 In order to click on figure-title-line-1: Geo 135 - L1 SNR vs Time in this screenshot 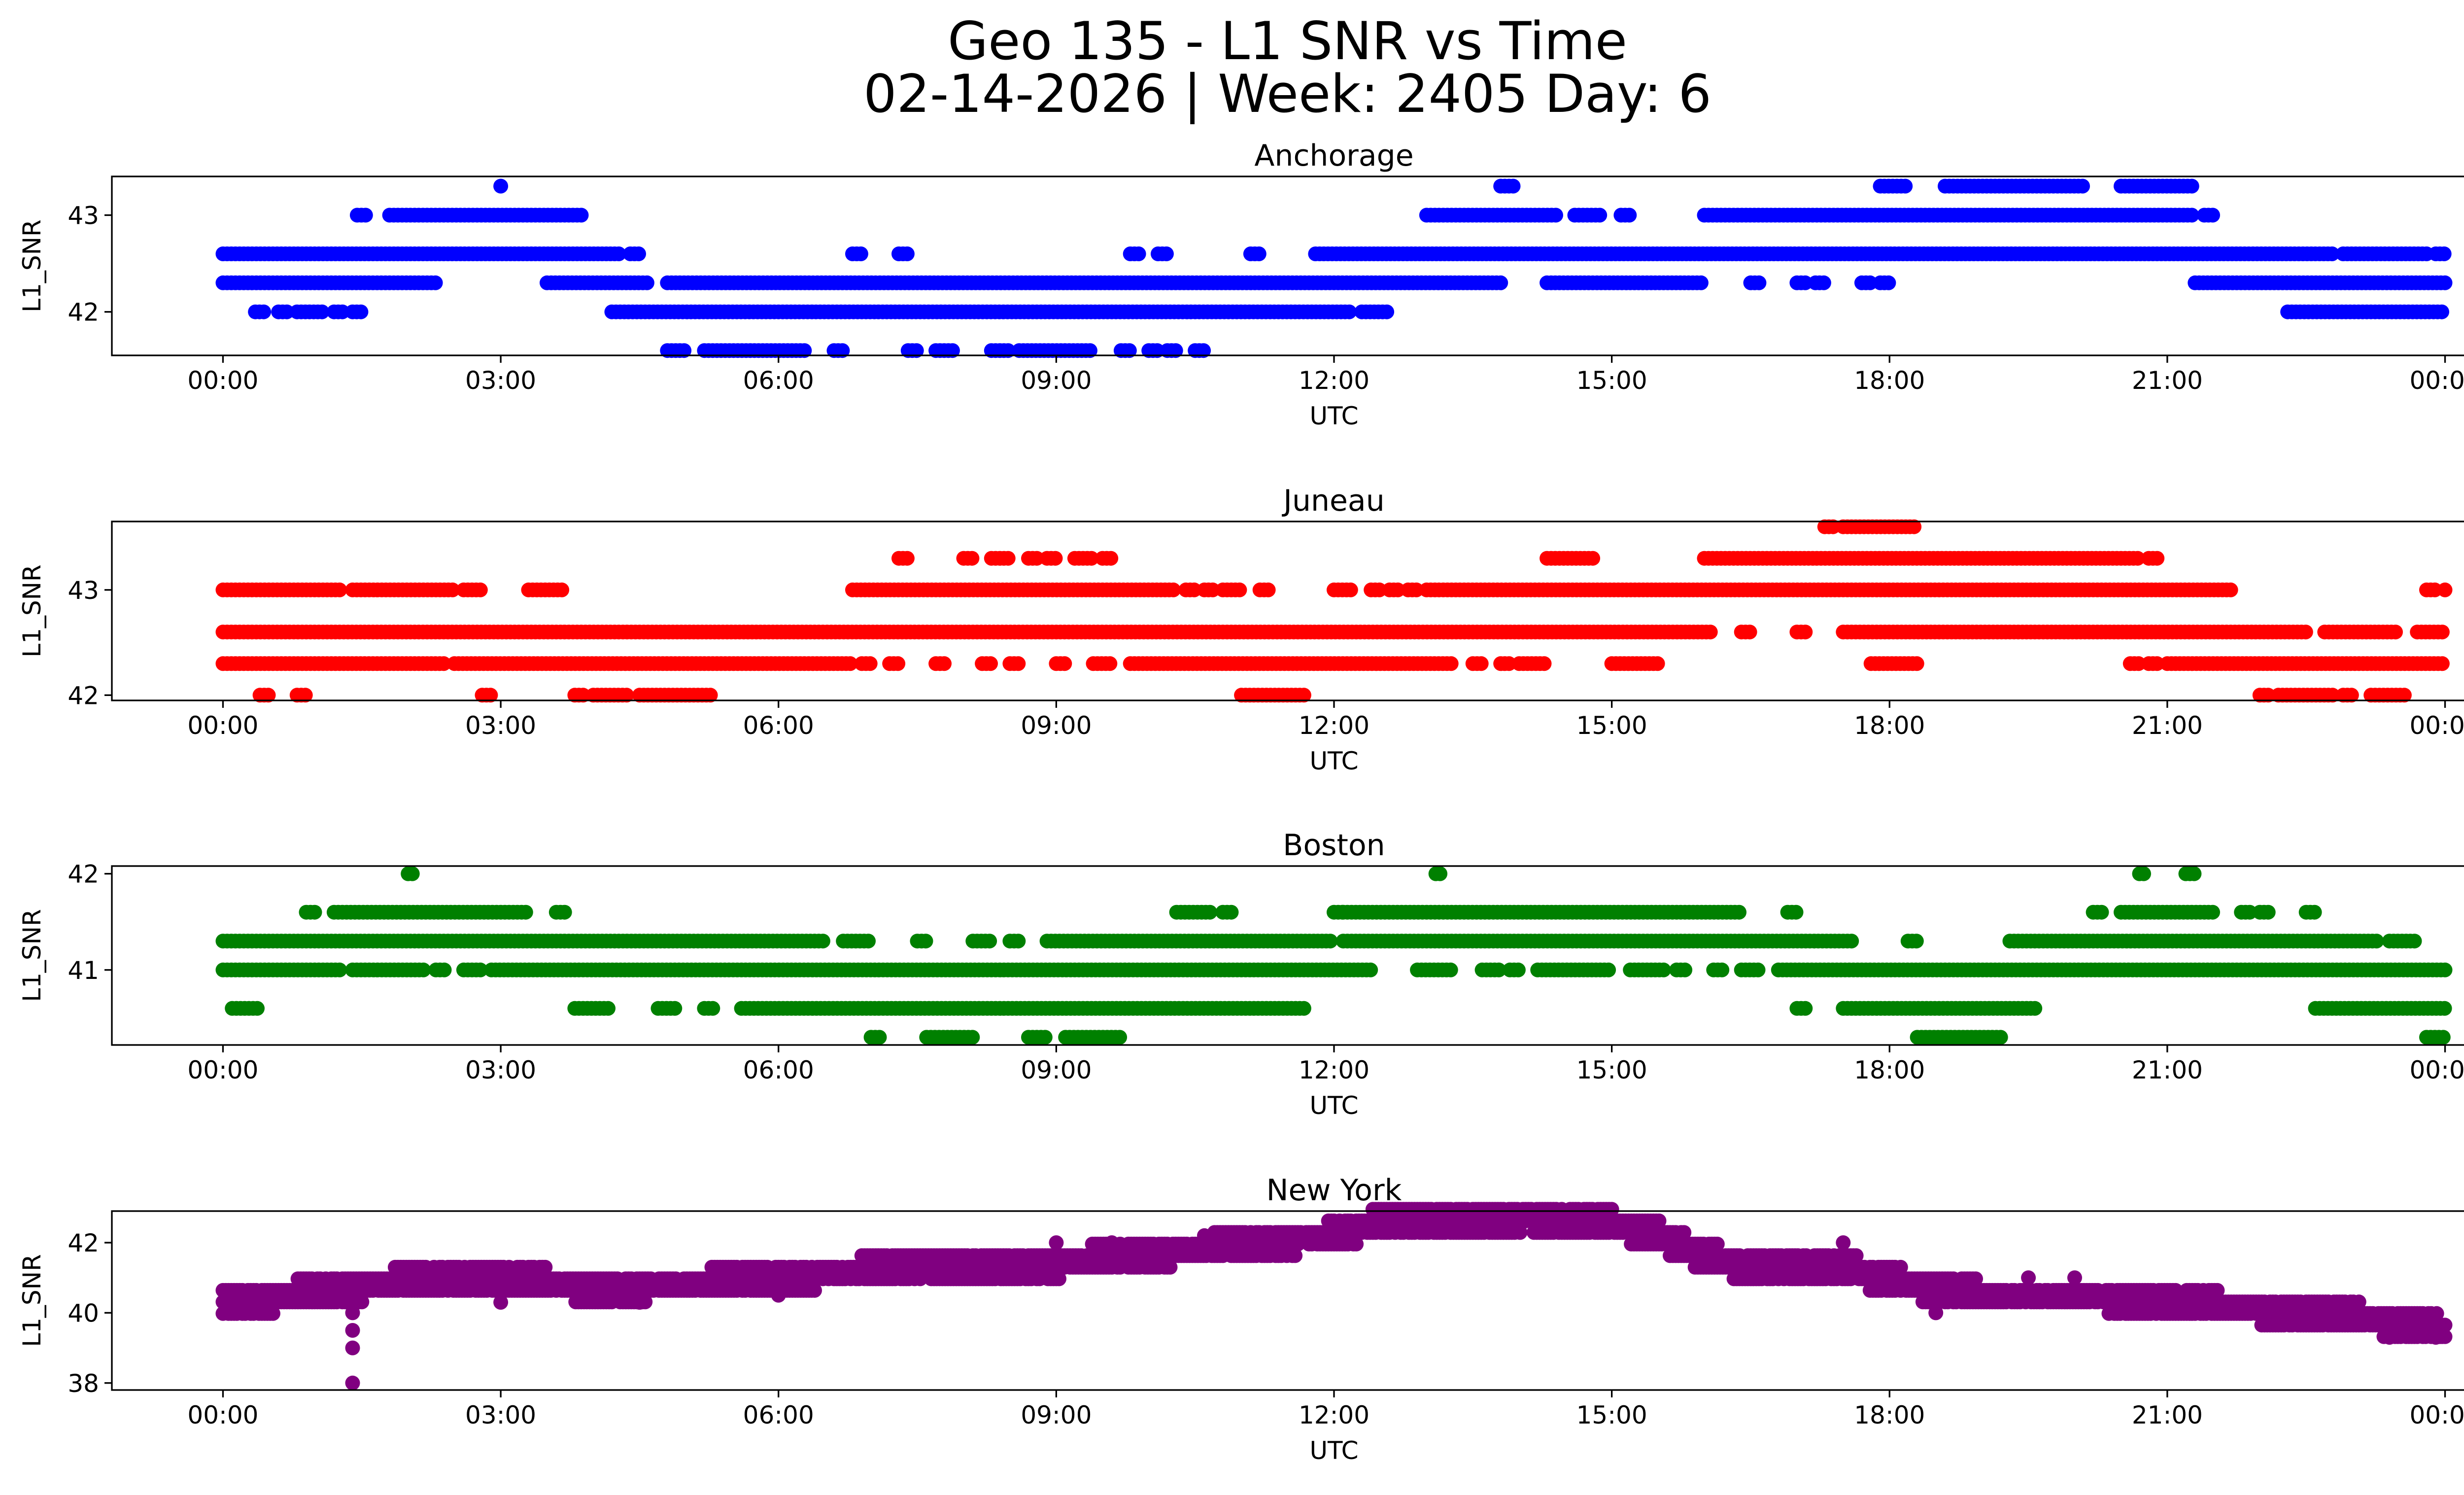, I will do `click(1287, 41)`.